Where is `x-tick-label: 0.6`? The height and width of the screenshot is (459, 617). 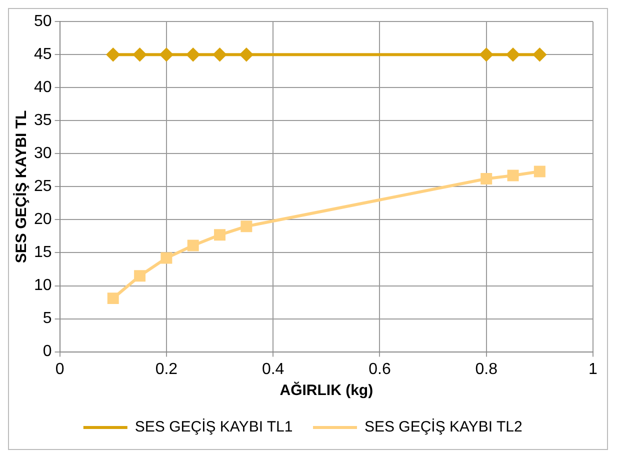 x-tick-label: 0.6 is located at coordinates (379, 369).